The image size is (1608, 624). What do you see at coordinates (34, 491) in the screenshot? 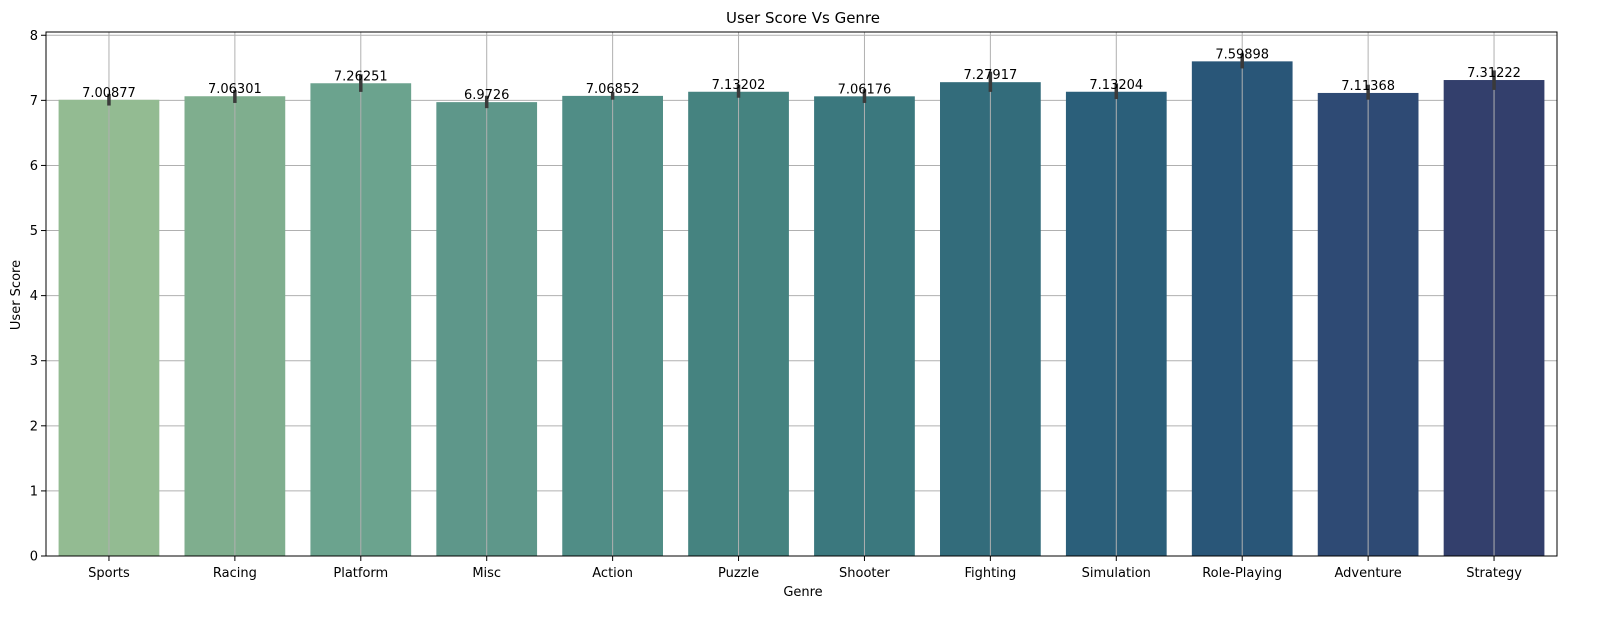
I see `y-tick-label: 1` at bounding box center [34, 491].